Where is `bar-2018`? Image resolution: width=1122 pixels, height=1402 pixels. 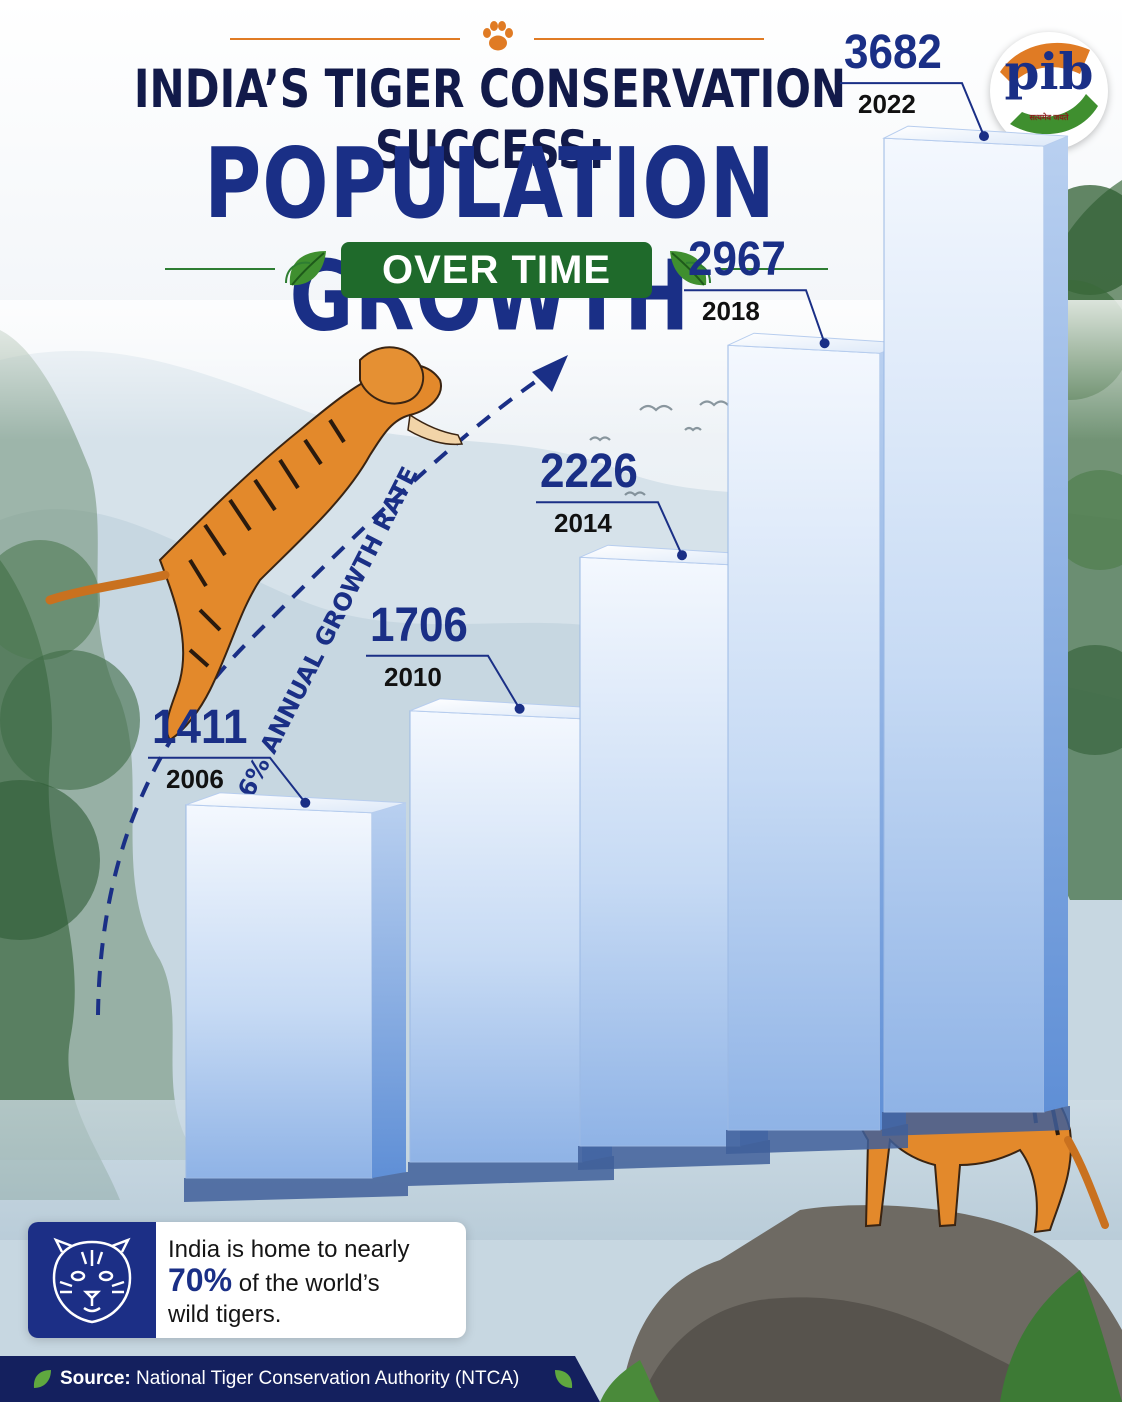 bar-2018 is located at coordinates (817, 743).